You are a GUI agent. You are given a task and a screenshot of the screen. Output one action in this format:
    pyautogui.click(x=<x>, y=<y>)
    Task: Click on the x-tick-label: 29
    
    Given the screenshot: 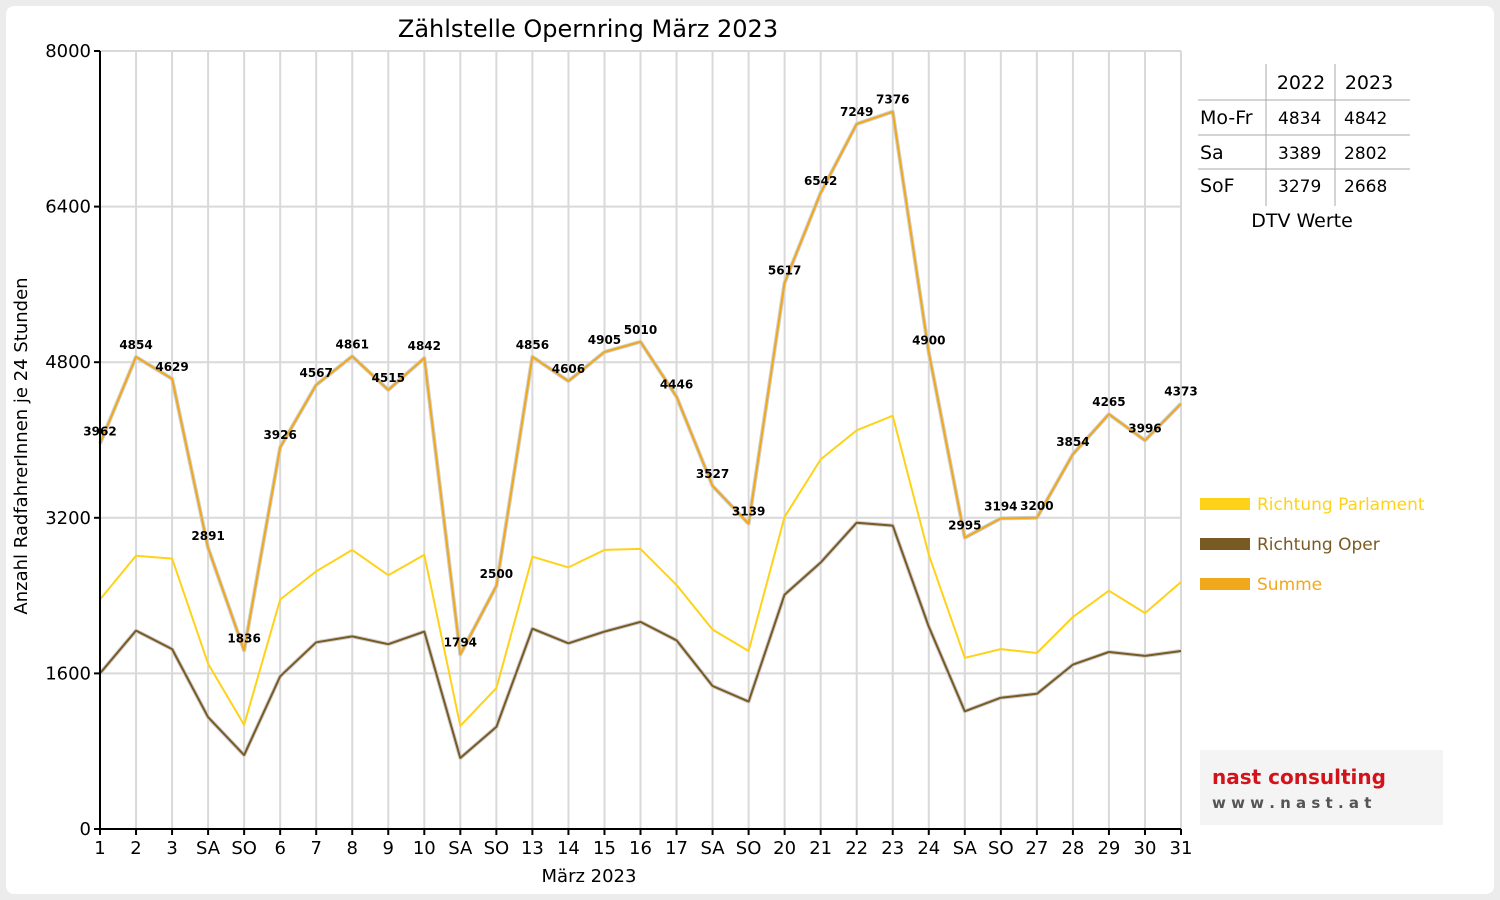 What is the action you would take?
    pyautogui.click(x=1108, y=848)
    